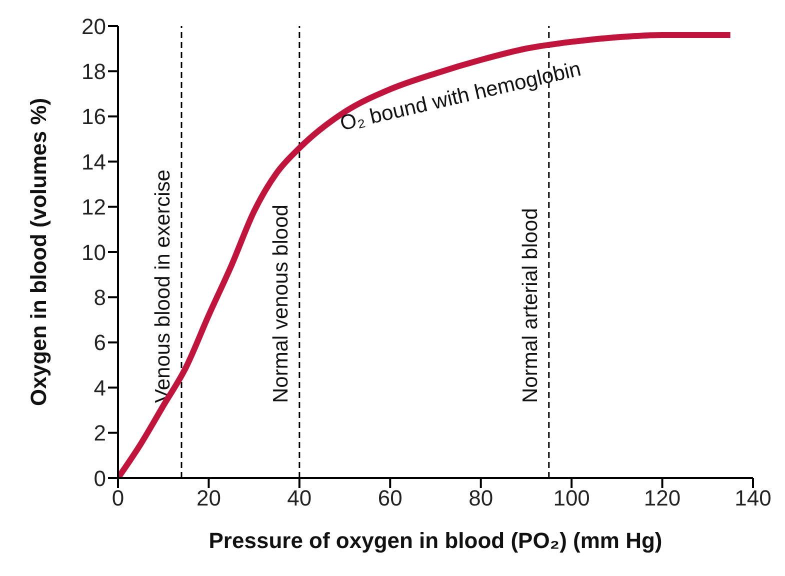  Describe the element at coordinates (94, 26) in the screenshot. I see `y-tick-label: 20` at that location.